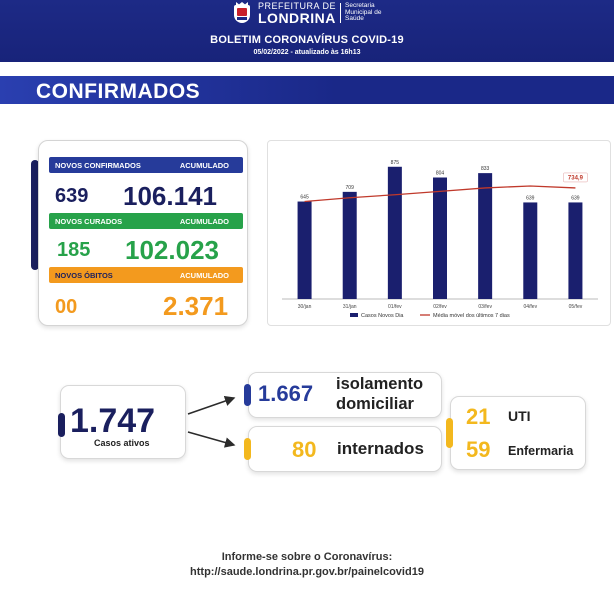 The image size is (614, 612). Describe the element at coordinates (394, 232) in the screenshot. I see `bar-01/fev` at that location.